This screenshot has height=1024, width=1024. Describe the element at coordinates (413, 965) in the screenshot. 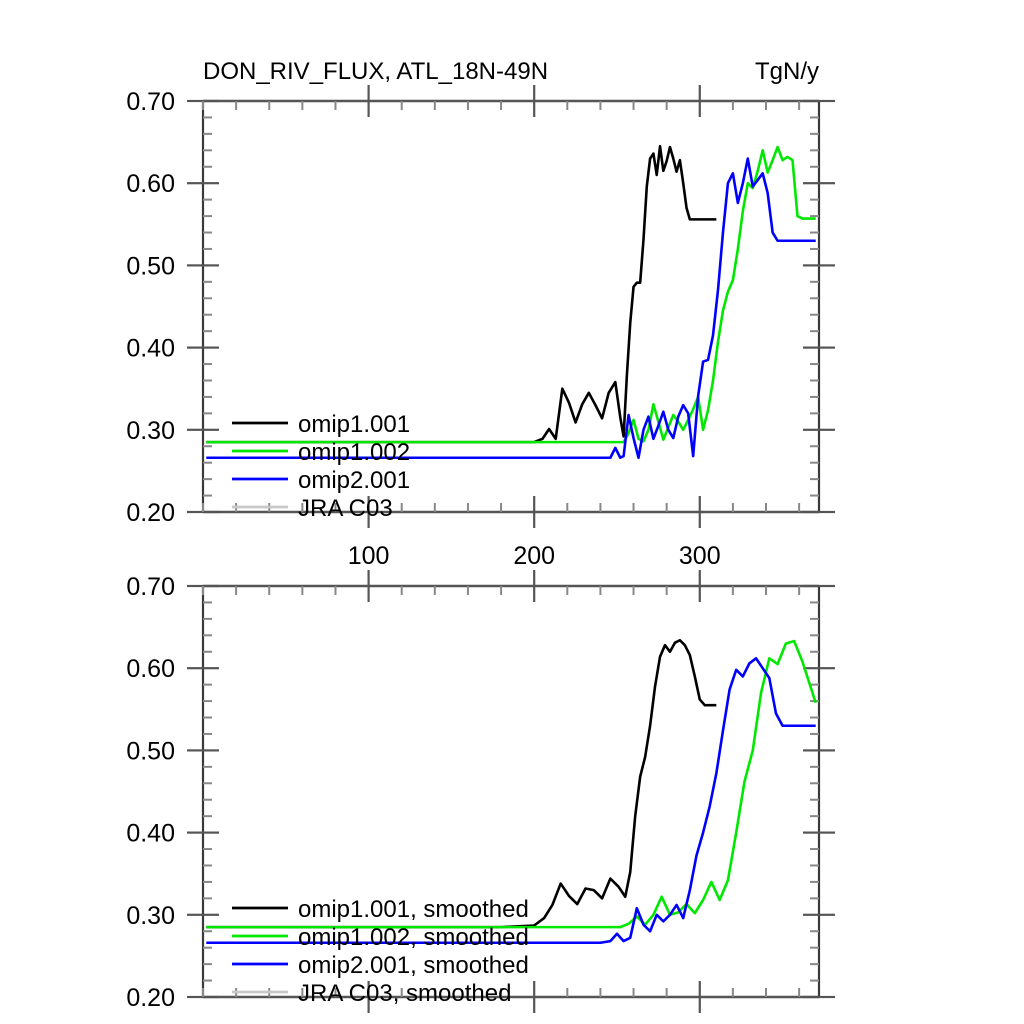

I see `legend-label: omip2.001, smoothed` at that location.